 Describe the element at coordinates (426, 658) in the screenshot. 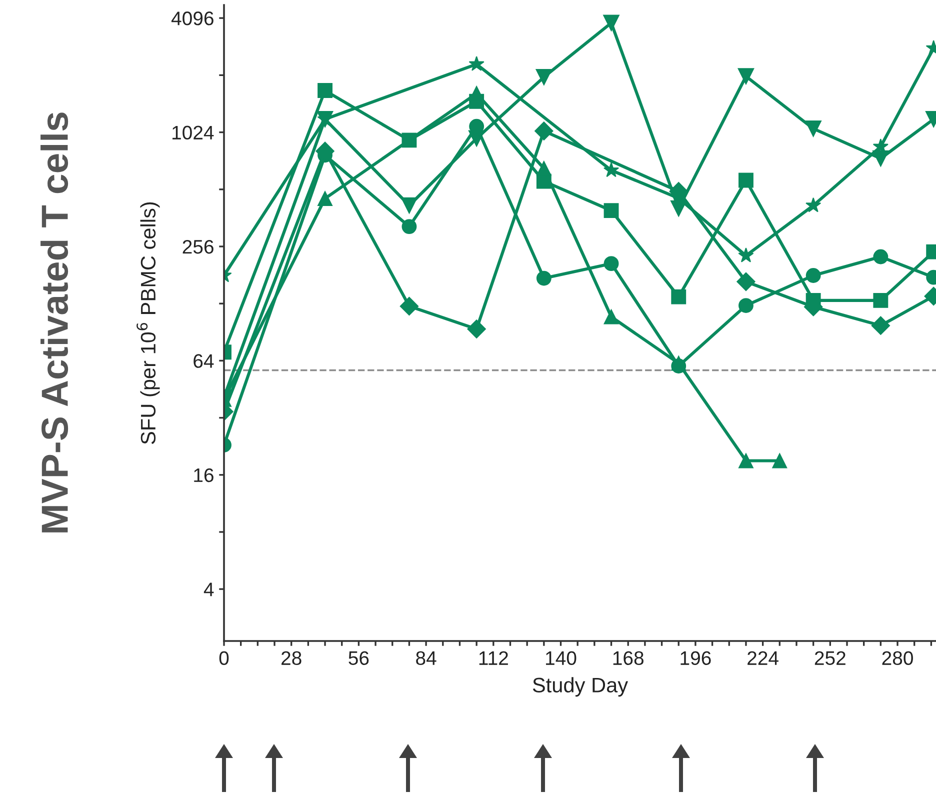

I see `x-tick-label: 84` at that location.